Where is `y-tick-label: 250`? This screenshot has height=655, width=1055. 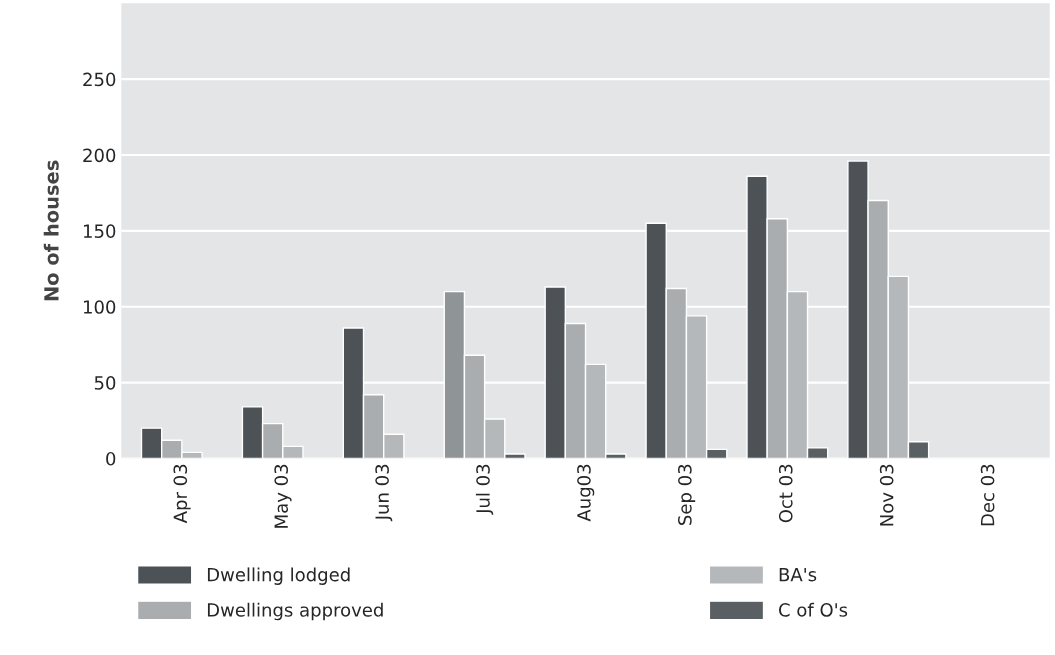 y-tick-label: 250 is located at coordinates (99, 79).